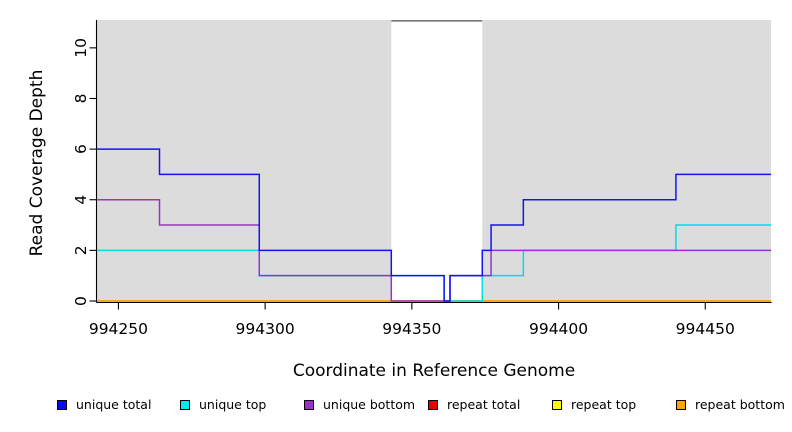 The image size is (792, 432). Describe the element at coordinates (81, 200) in the screenshot. I see `y-tick-label: 4` at that location.